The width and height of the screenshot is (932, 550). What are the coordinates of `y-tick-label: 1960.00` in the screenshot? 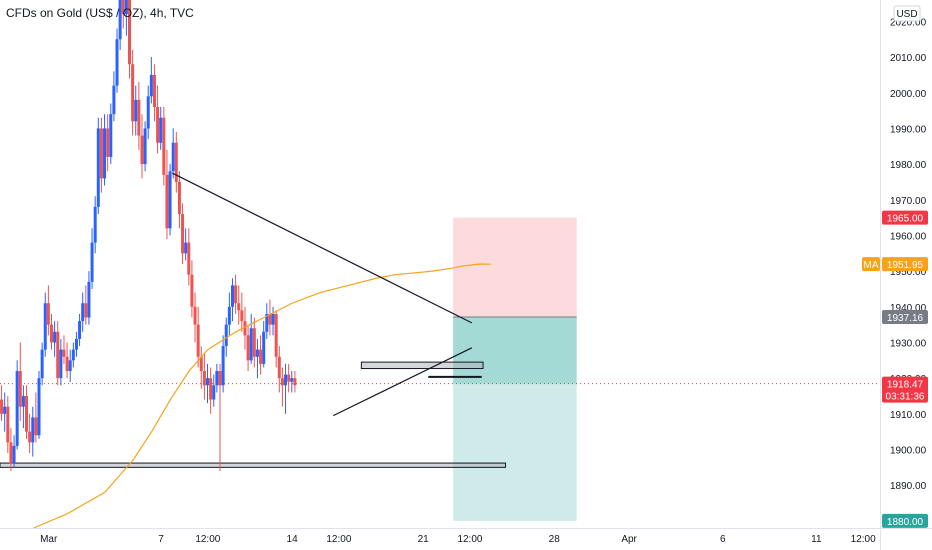 It's located at (908, 236).